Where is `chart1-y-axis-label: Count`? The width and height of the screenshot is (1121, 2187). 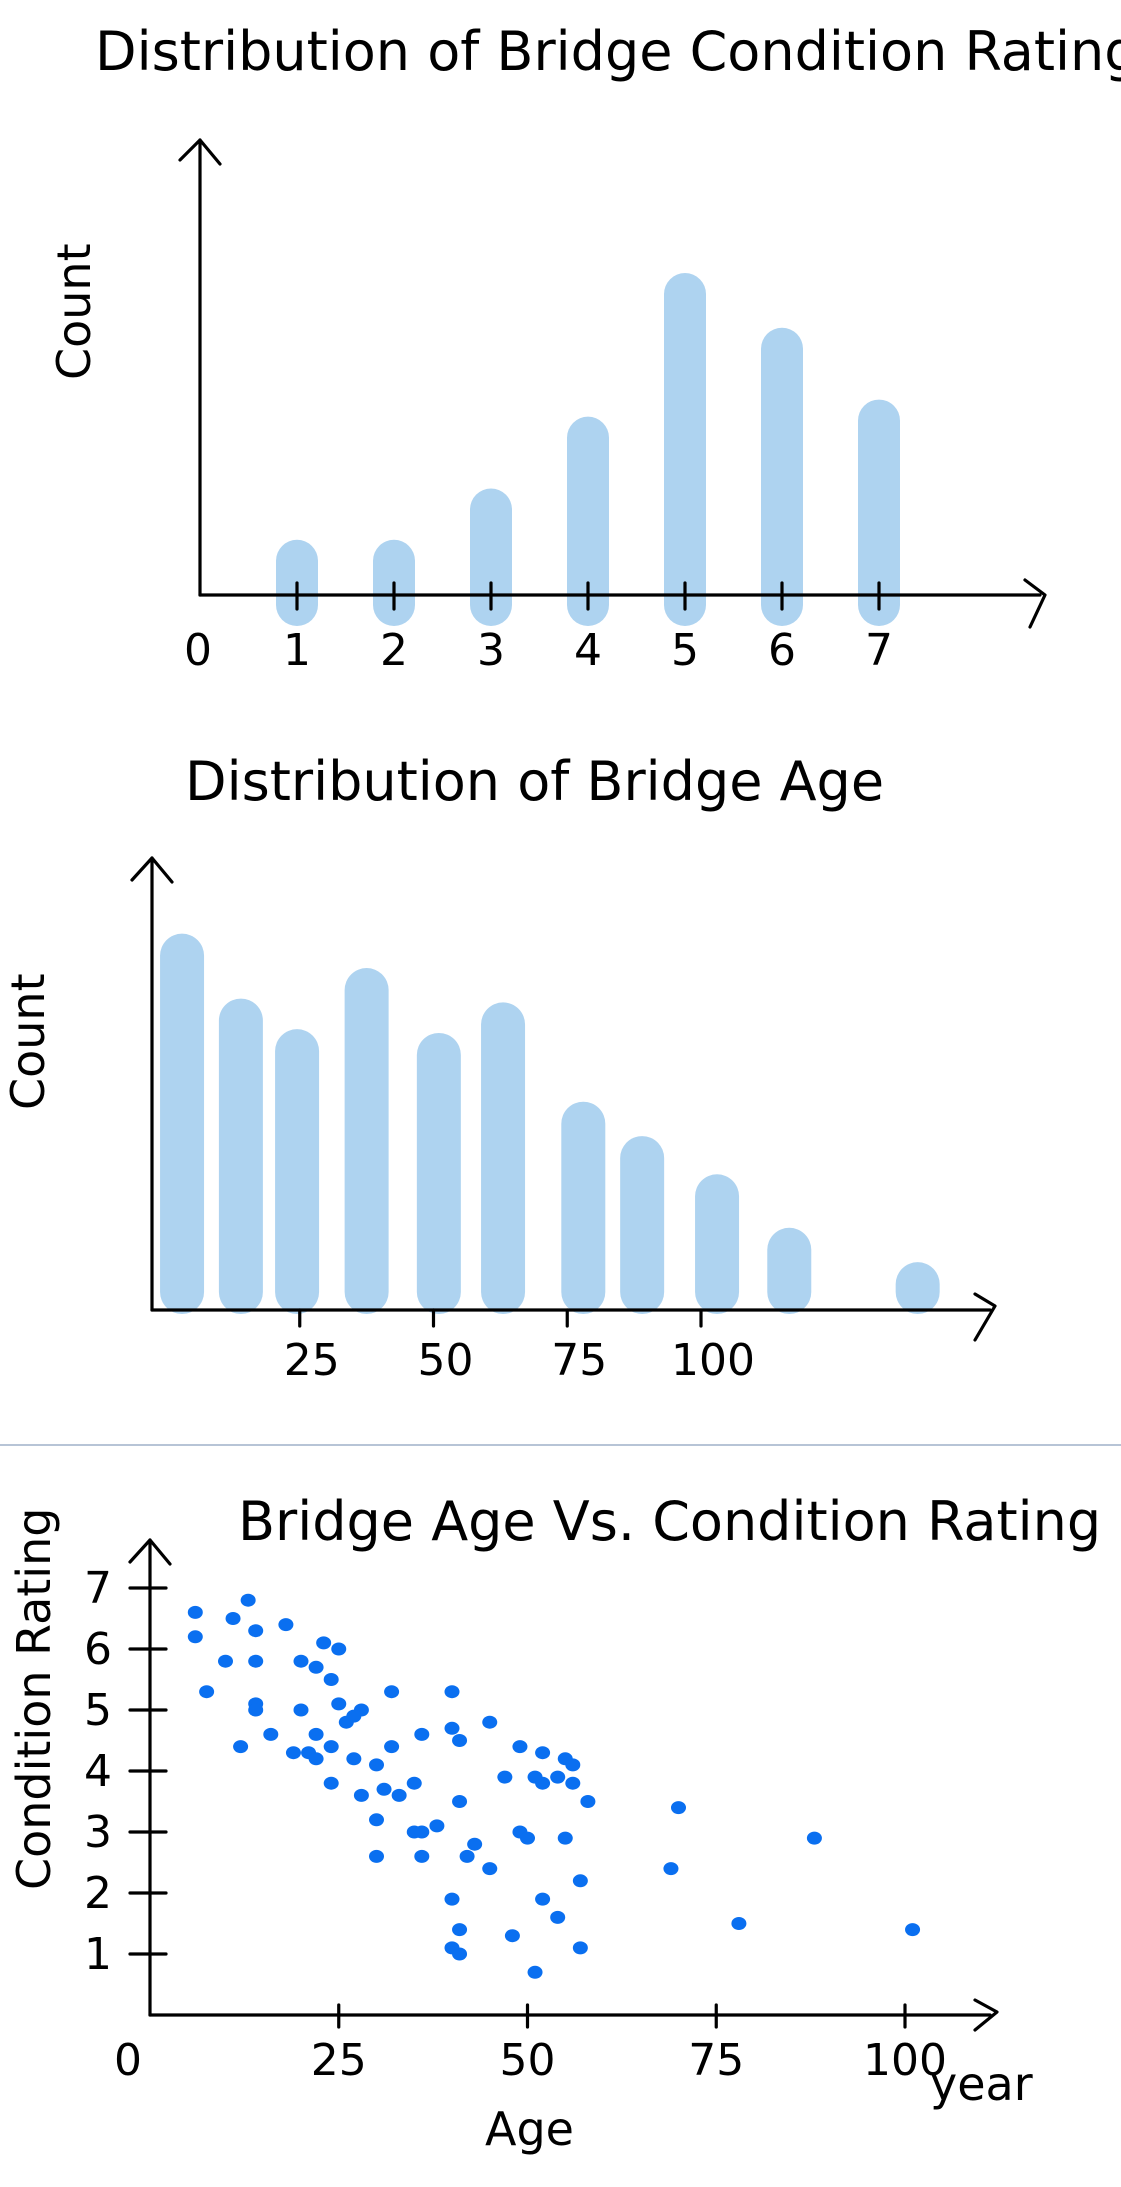
chart1-y-axis-label: Count is located at coordinates (74, 311).